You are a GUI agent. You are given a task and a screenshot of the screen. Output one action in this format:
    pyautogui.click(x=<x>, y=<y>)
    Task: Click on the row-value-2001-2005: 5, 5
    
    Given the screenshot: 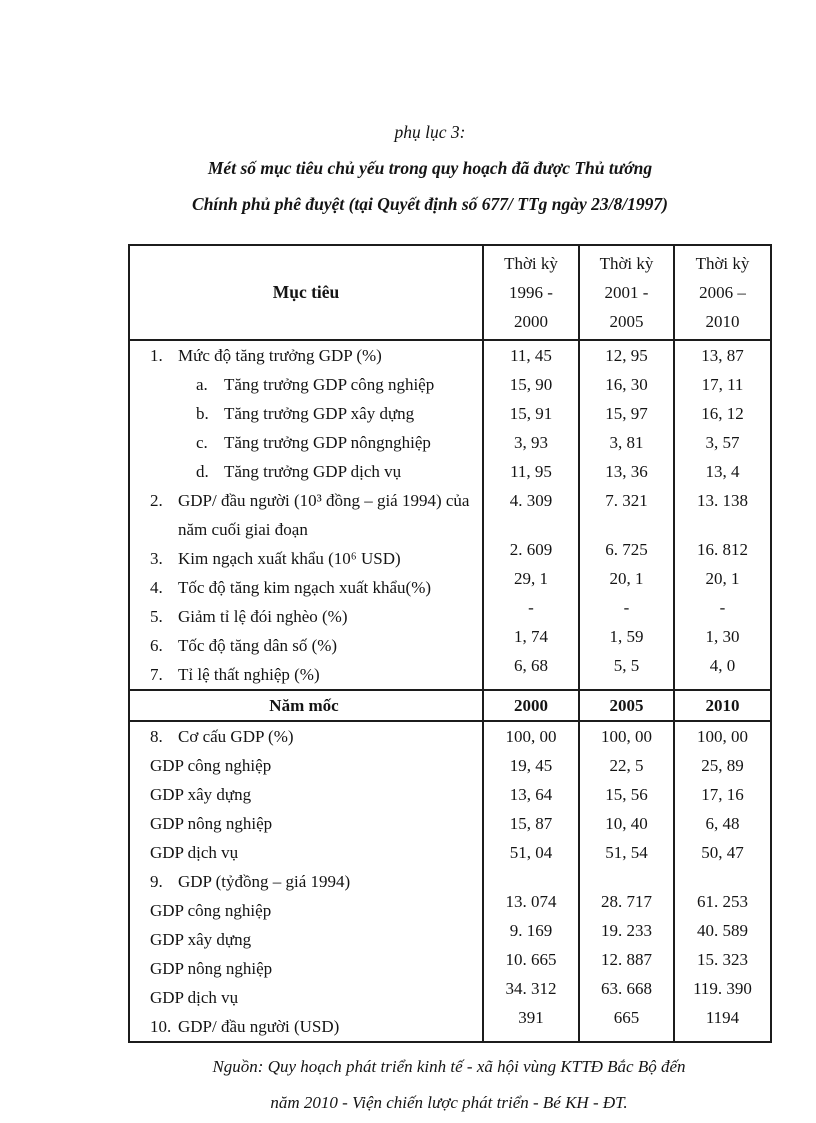 What is the action you would take?
    pyautogui.click(x=626, y=673)
    